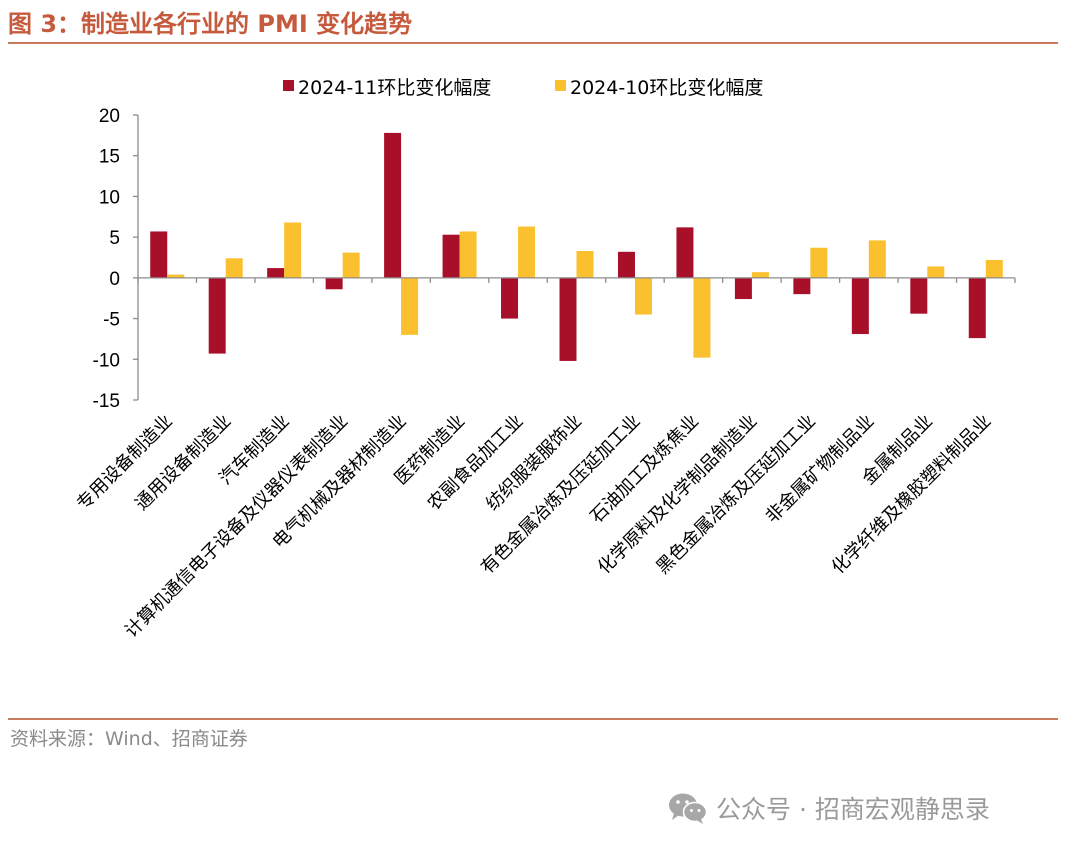 The height and width of the screenshot is (851, 1080). Describe the element at coordinates (688, 808) in the screenshot. I see `wechat-icon` at that location.